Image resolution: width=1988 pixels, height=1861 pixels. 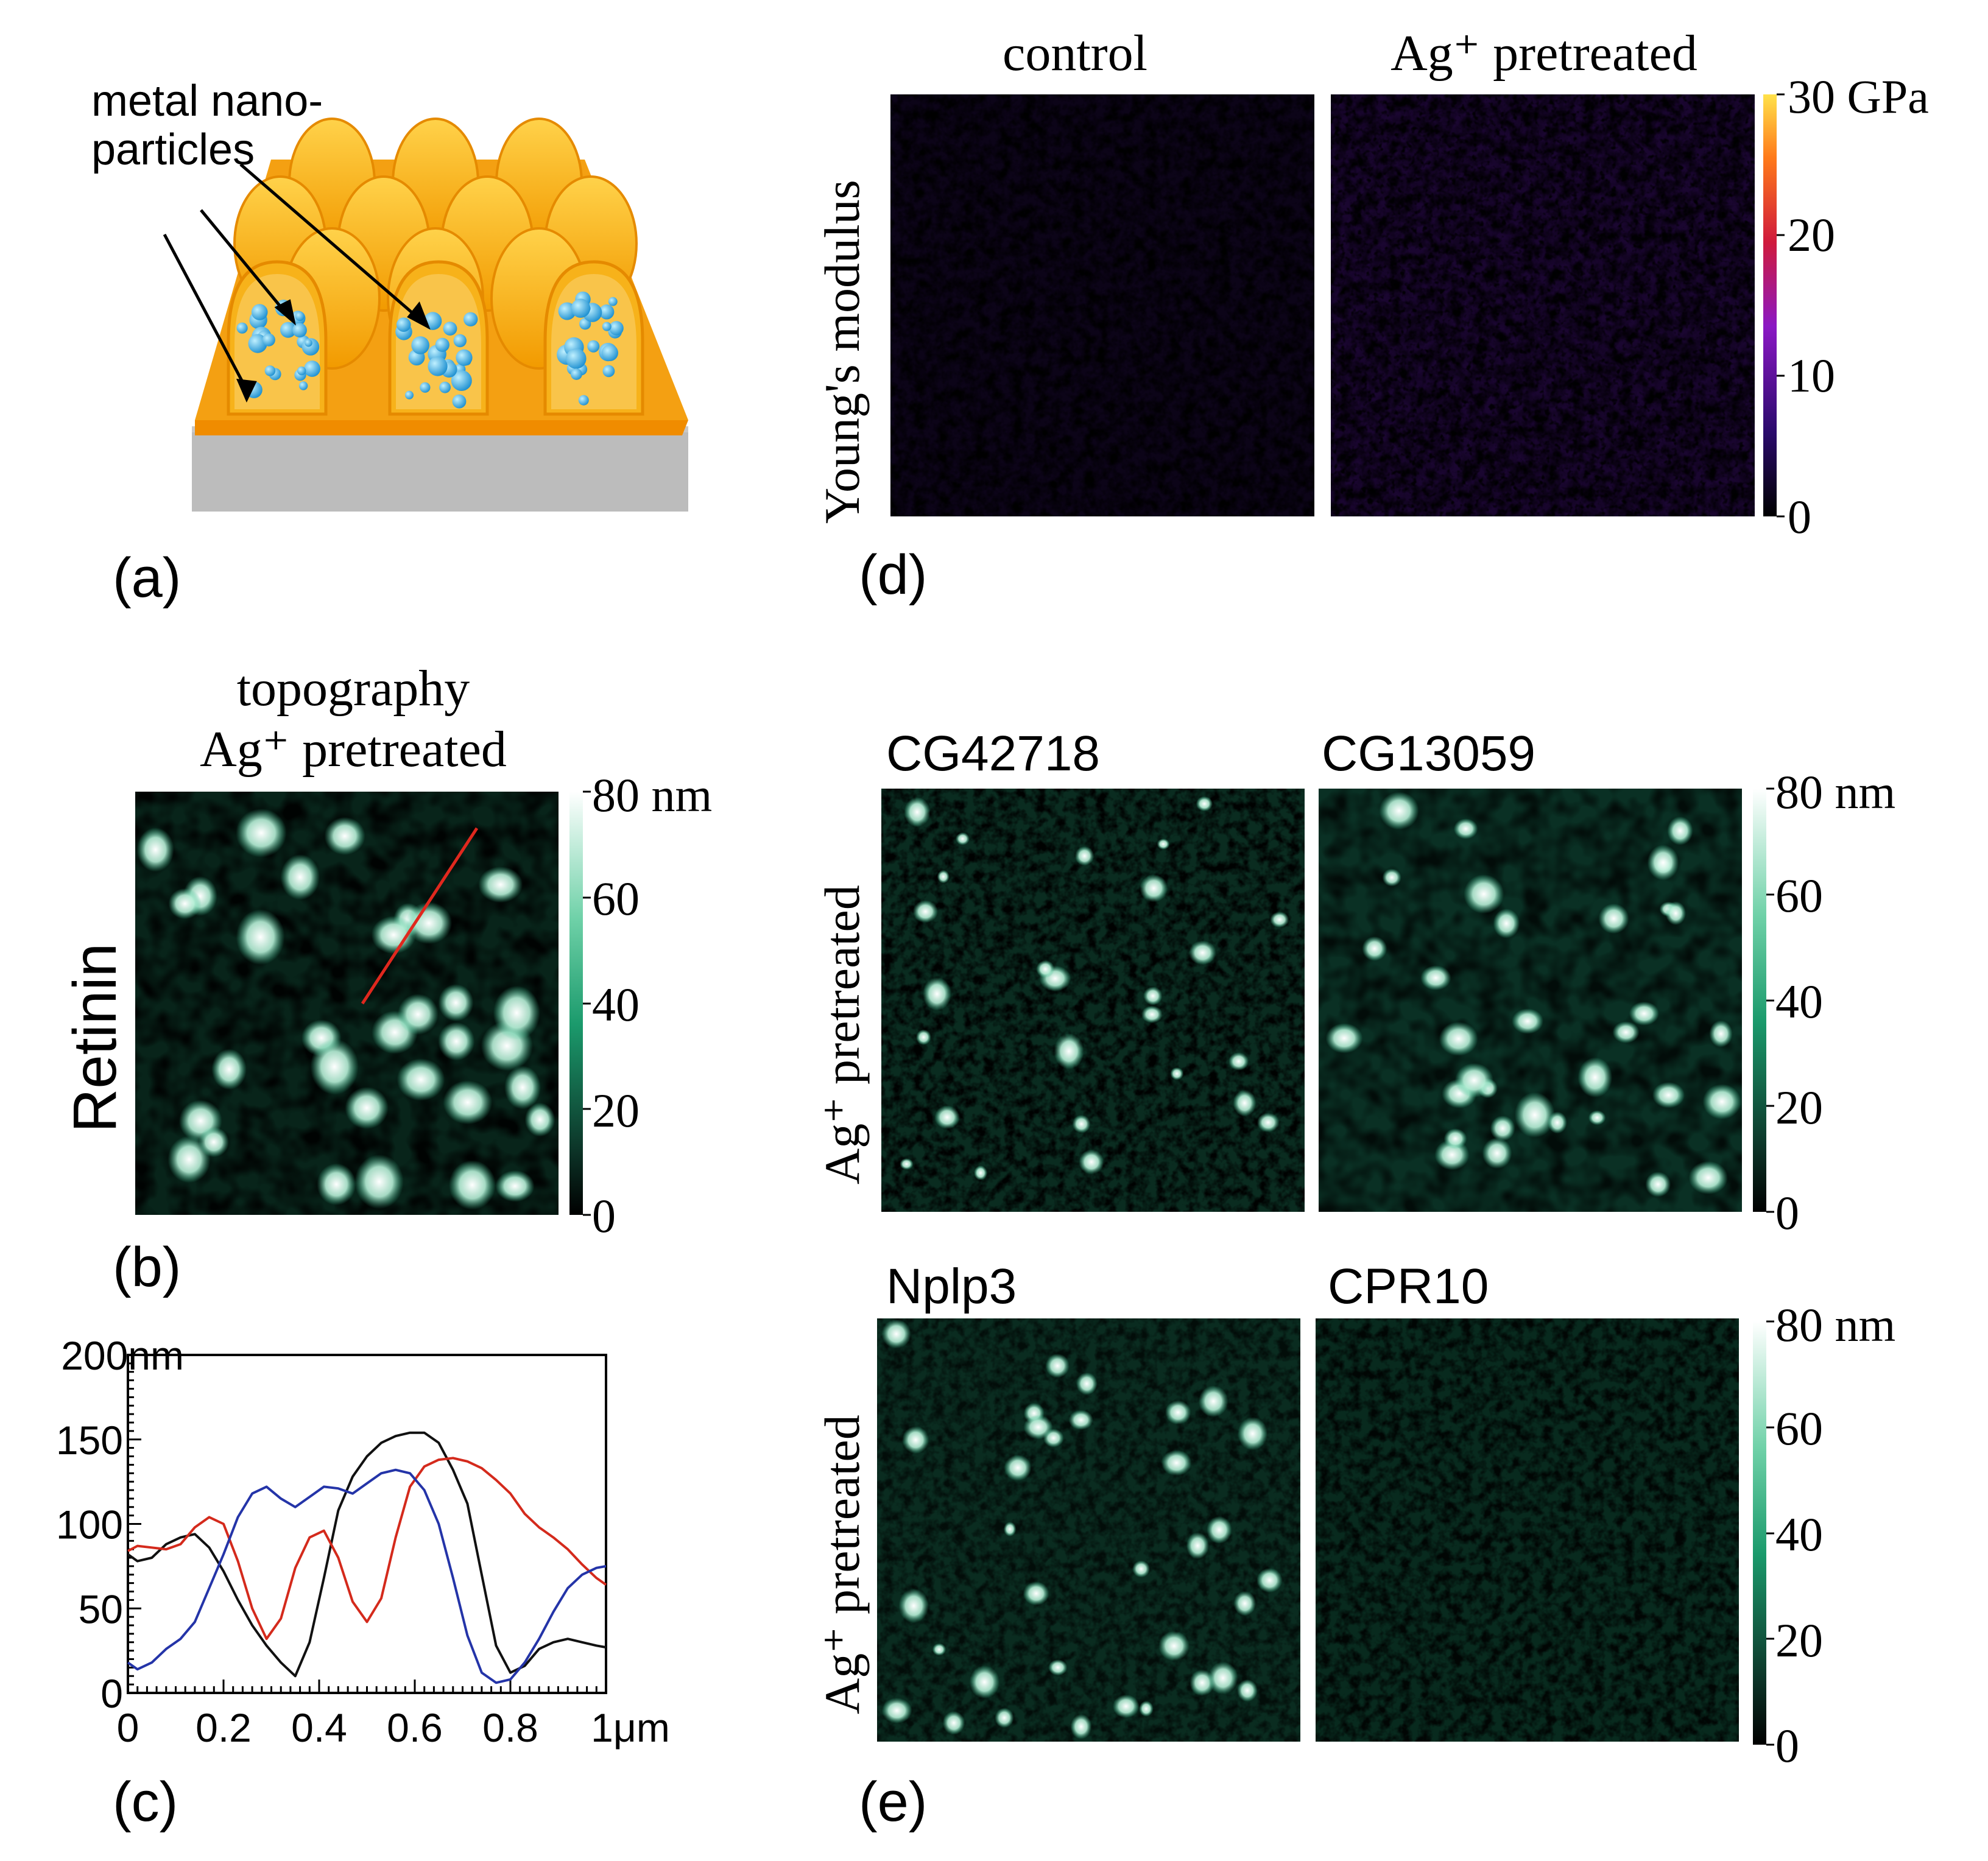 What do you see at coordinates (1824, 1535) in the screenshot?
I see `colorbar-e-row2: 80 nm 60 40 20 0` at bounding box center [1824, 1535].